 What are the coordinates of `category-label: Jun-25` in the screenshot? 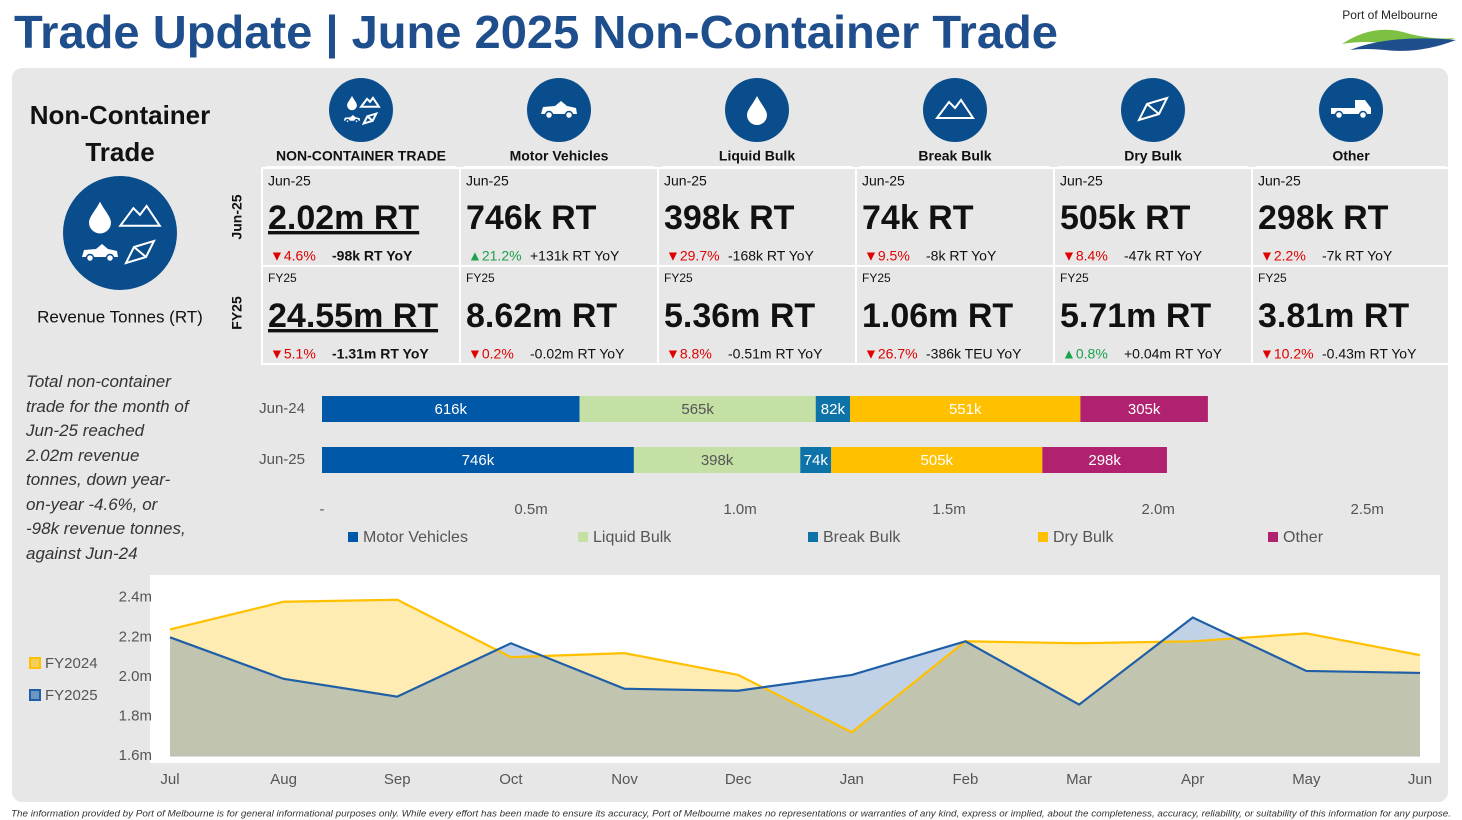 It's located at (282, 459).